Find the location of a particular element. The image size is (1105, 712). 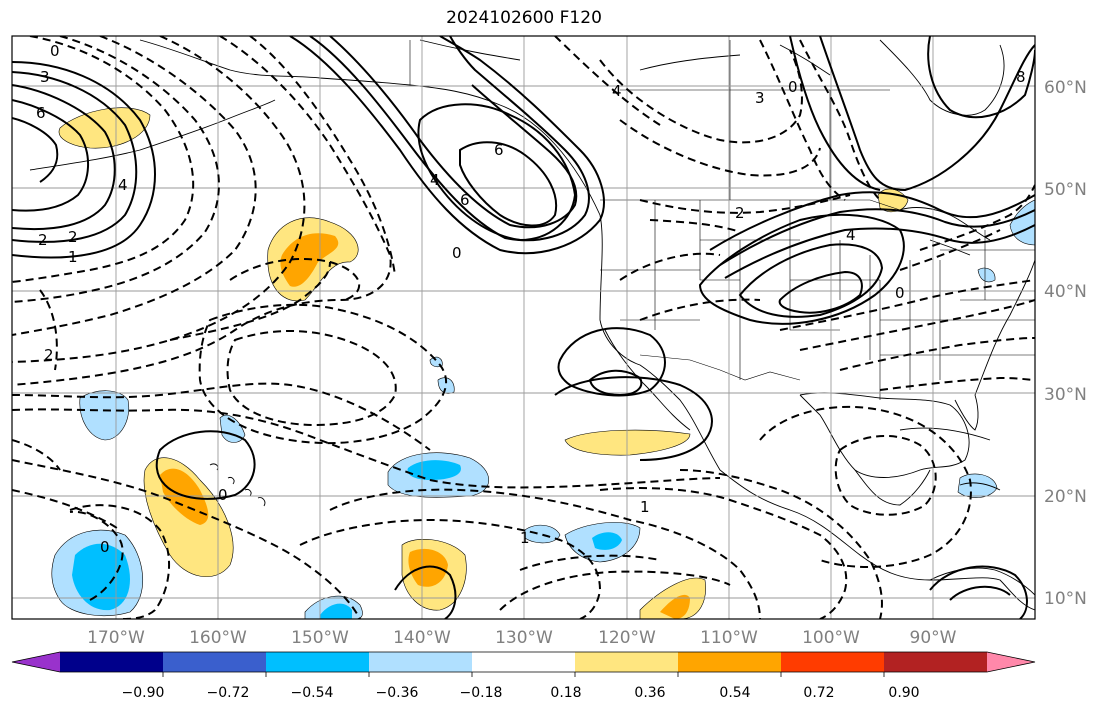

contour-label: 8 is located at coordinates (1021, 77).